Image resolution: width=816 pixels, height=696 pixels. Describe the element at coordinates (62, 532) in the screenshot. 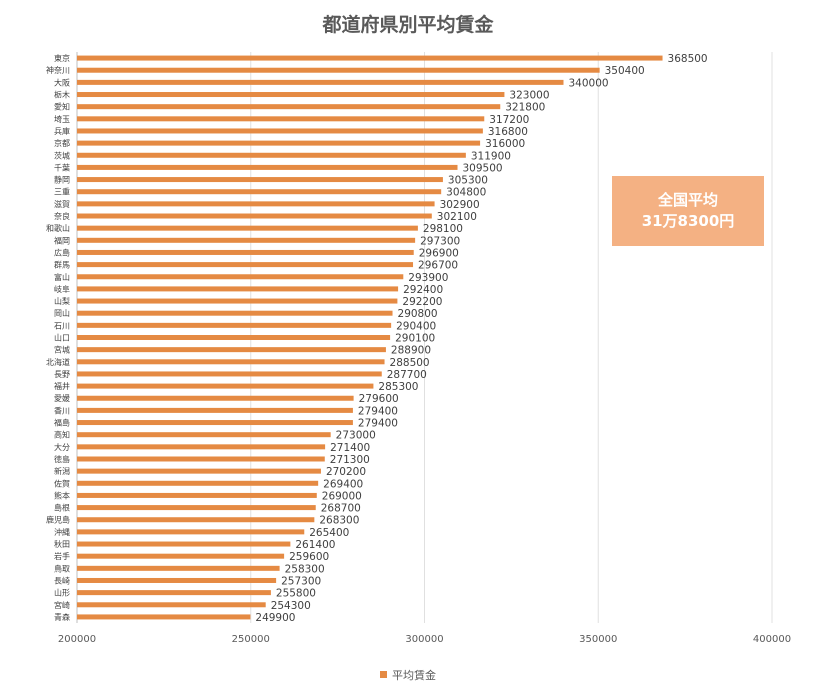

I see `category-label: 沖縄` at that location.